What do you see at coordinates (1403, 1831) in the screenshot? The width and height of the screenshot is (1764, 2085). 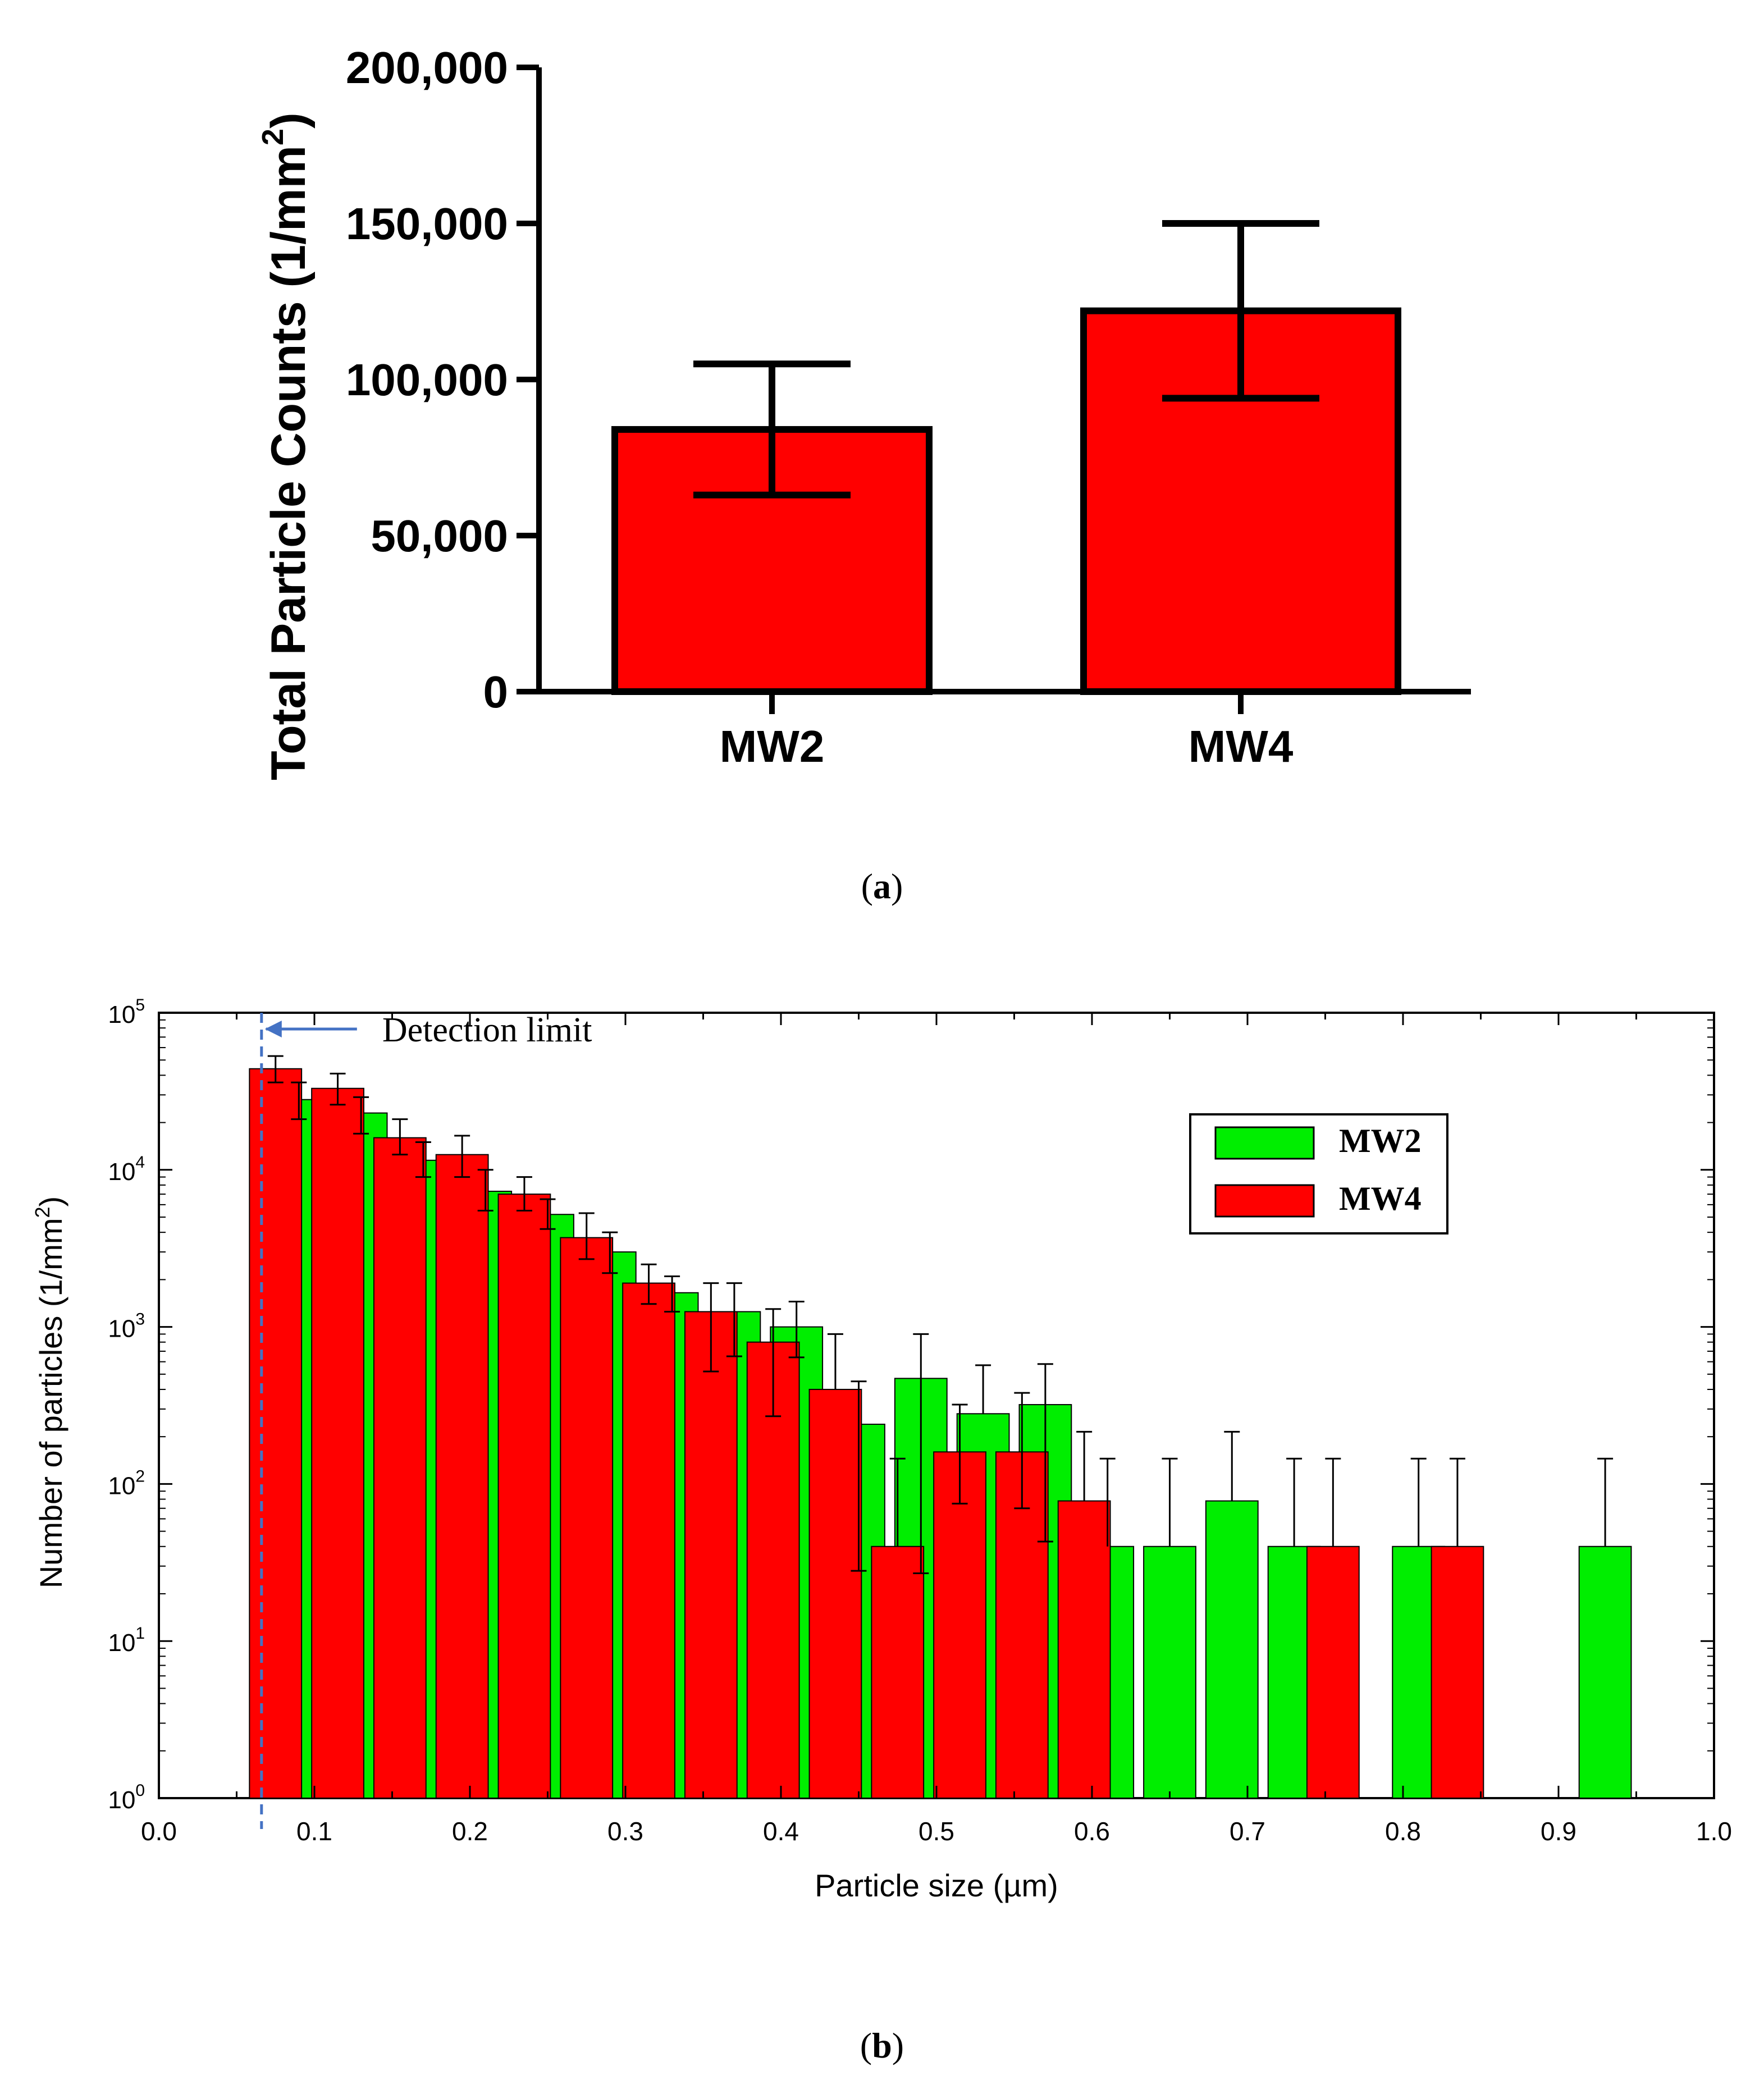 I see `x-tick-label: 0.8` at bounding box center [1403, 1831].